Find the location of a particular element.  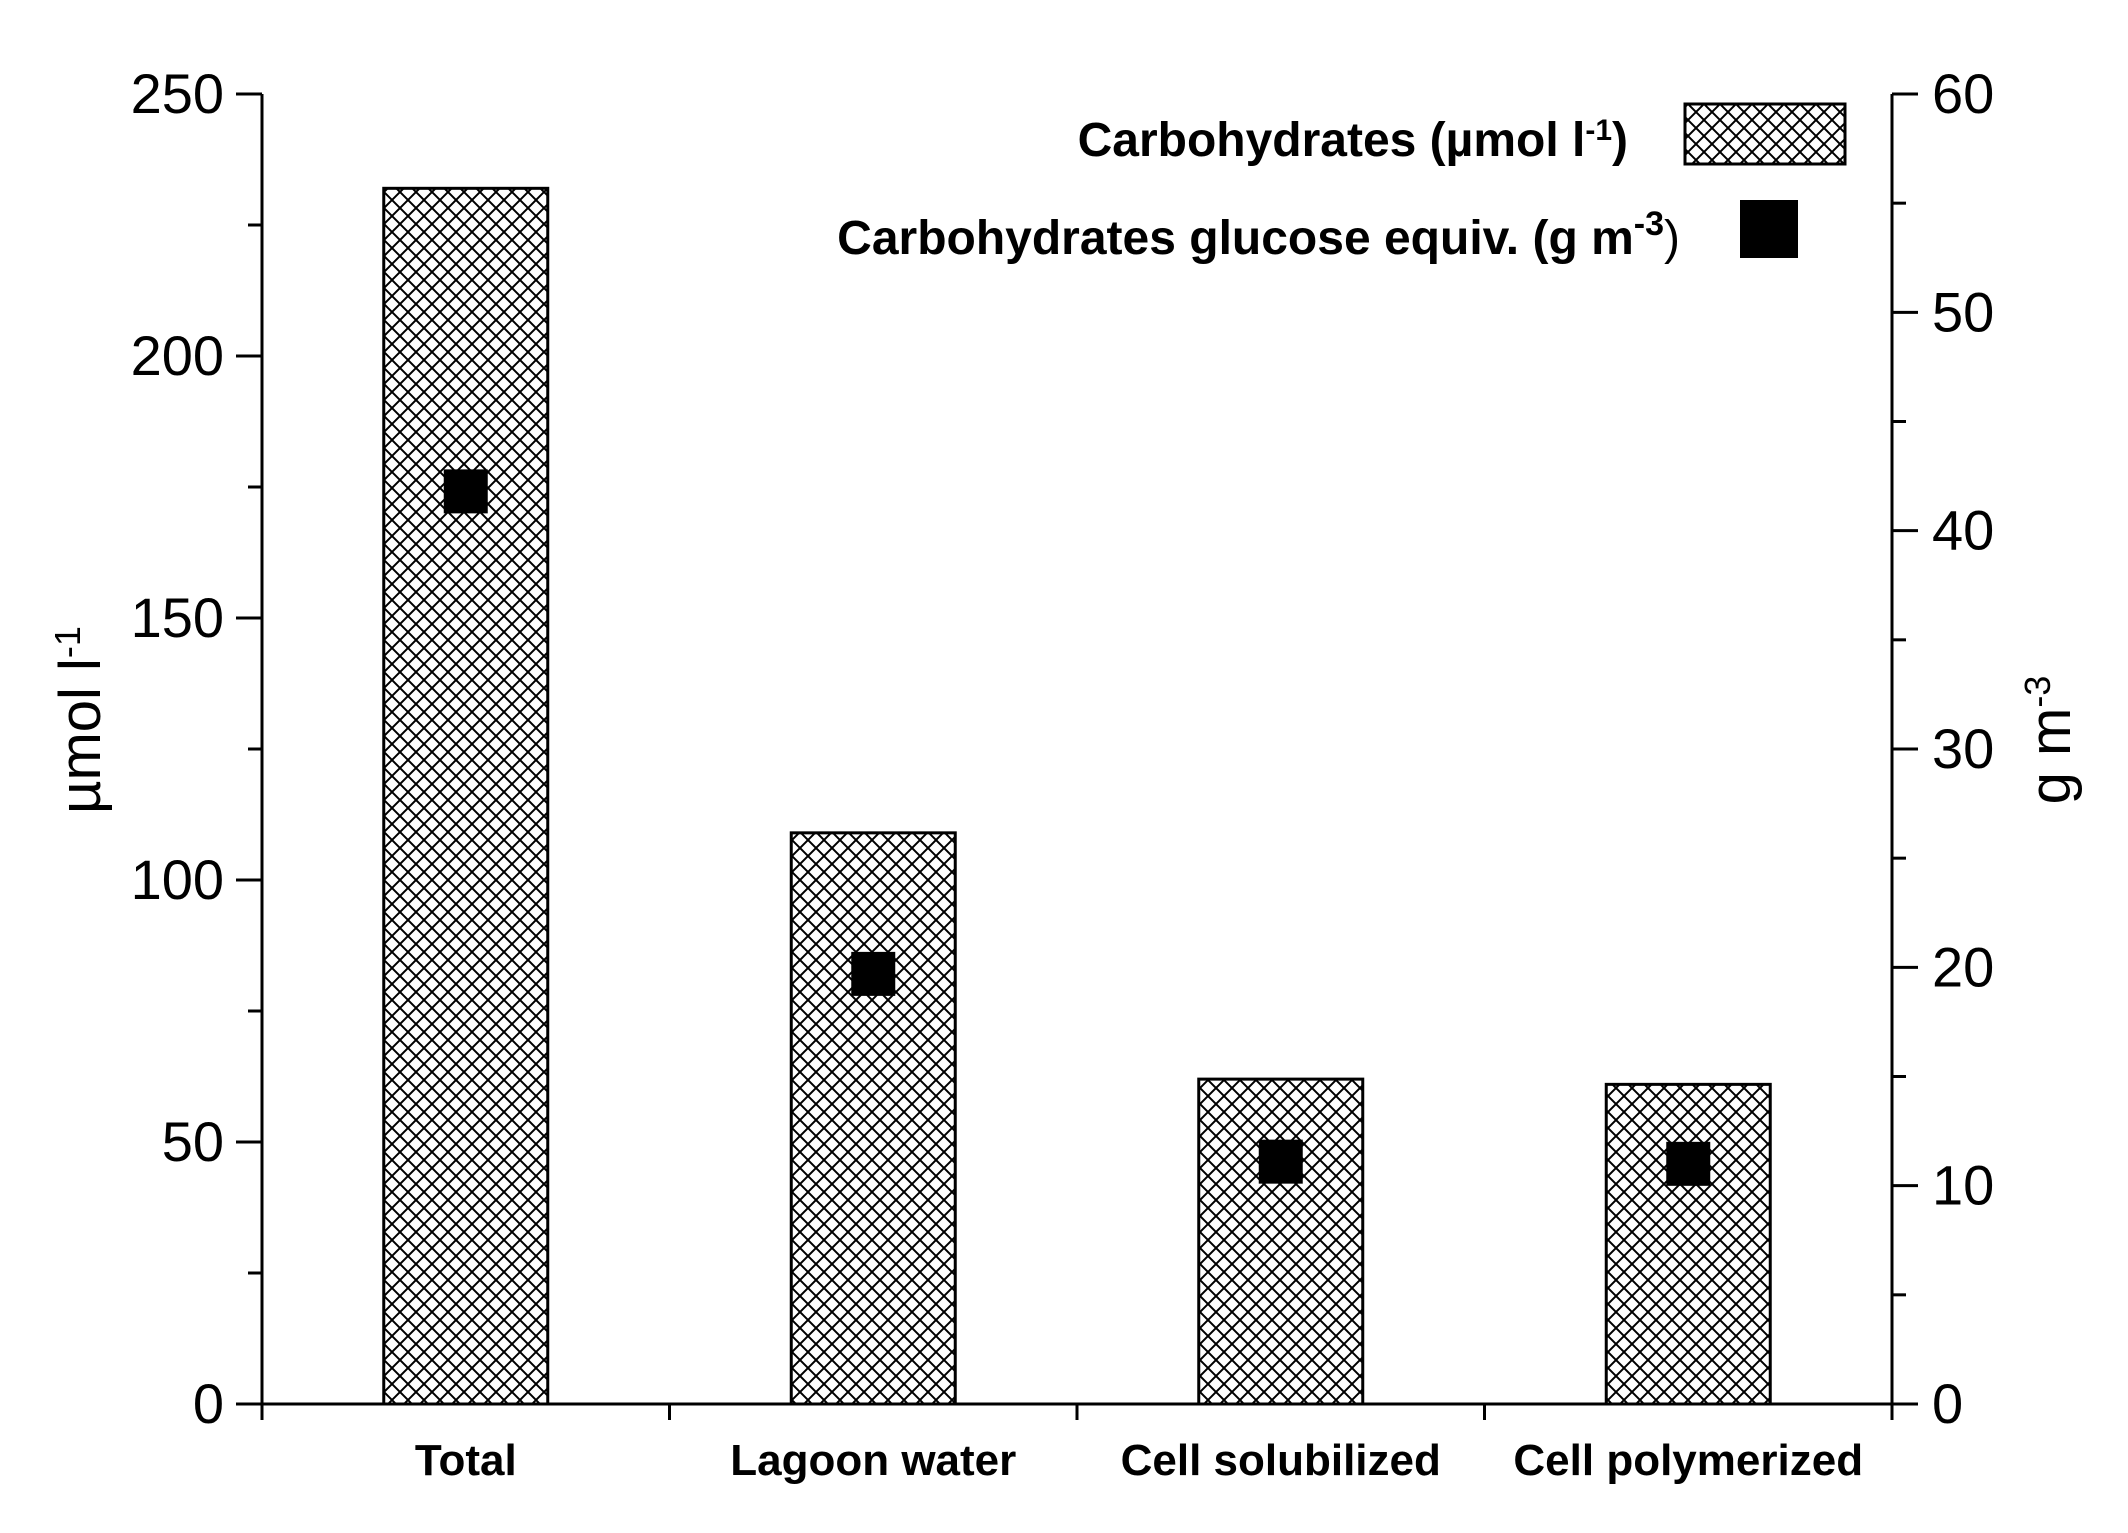

y-left-tick-label: 200 is located at coordinates (177, 355).